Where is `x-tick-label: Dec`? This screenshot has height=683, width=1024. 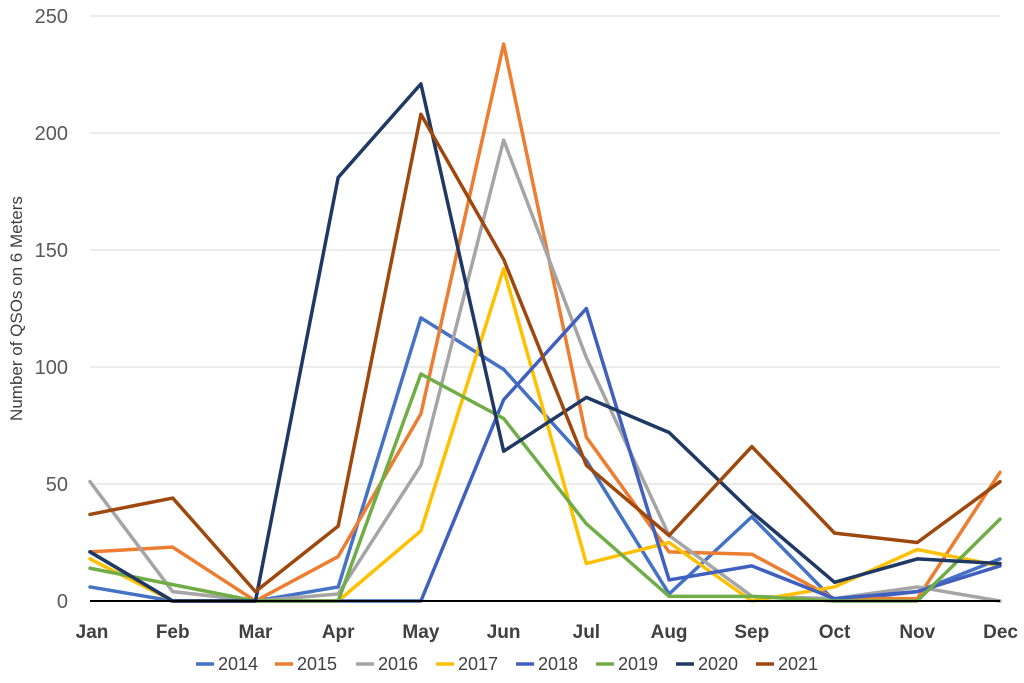 x-tick-label: Dec is located at coordinates (1000, 632).